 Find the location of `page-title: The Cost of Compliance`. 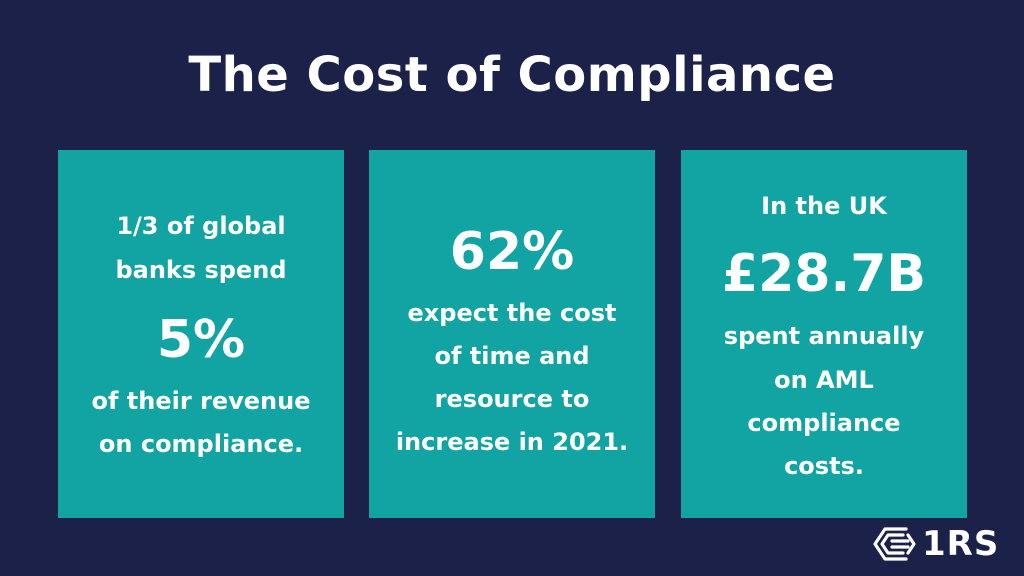

page-title: The Cost of Compliance is located at coordinates (512, 75).